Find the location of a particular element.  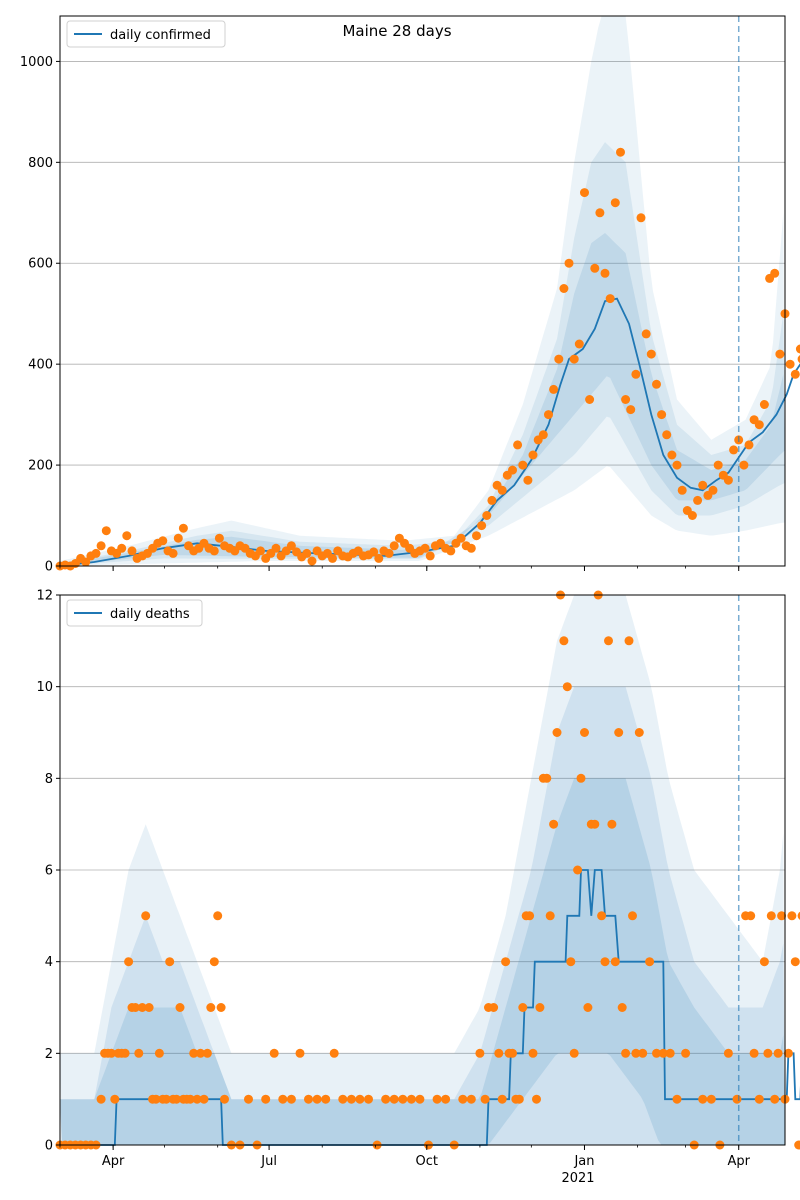

x-tick-label: Oct is located at coordinates (427, 1161).